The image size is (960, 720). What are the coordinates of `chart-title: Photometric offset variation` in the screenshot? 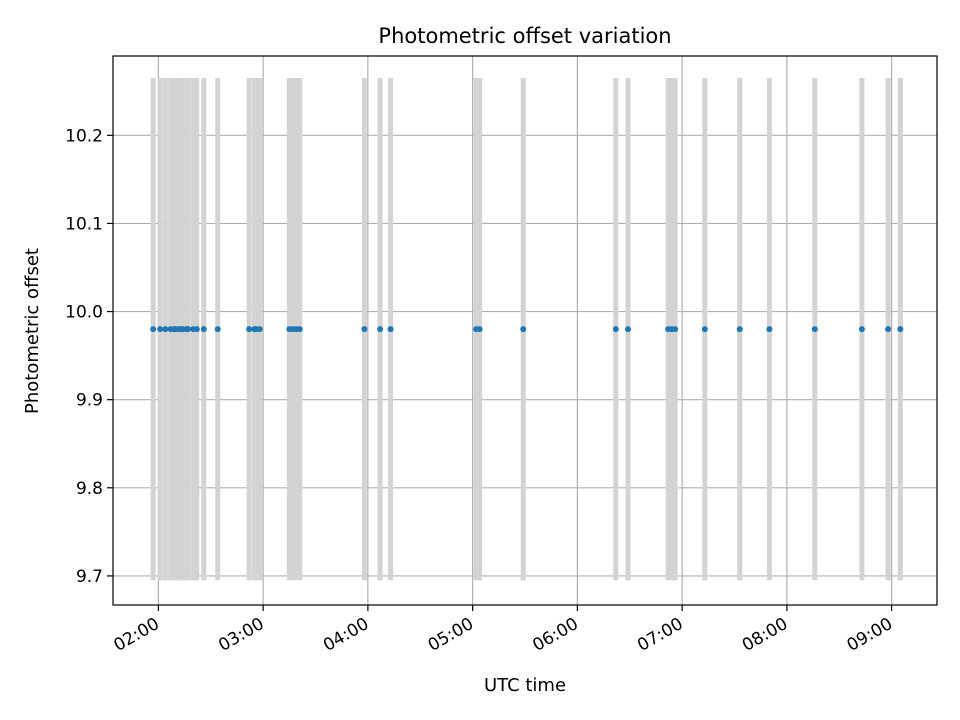 It's located at (524, 36).